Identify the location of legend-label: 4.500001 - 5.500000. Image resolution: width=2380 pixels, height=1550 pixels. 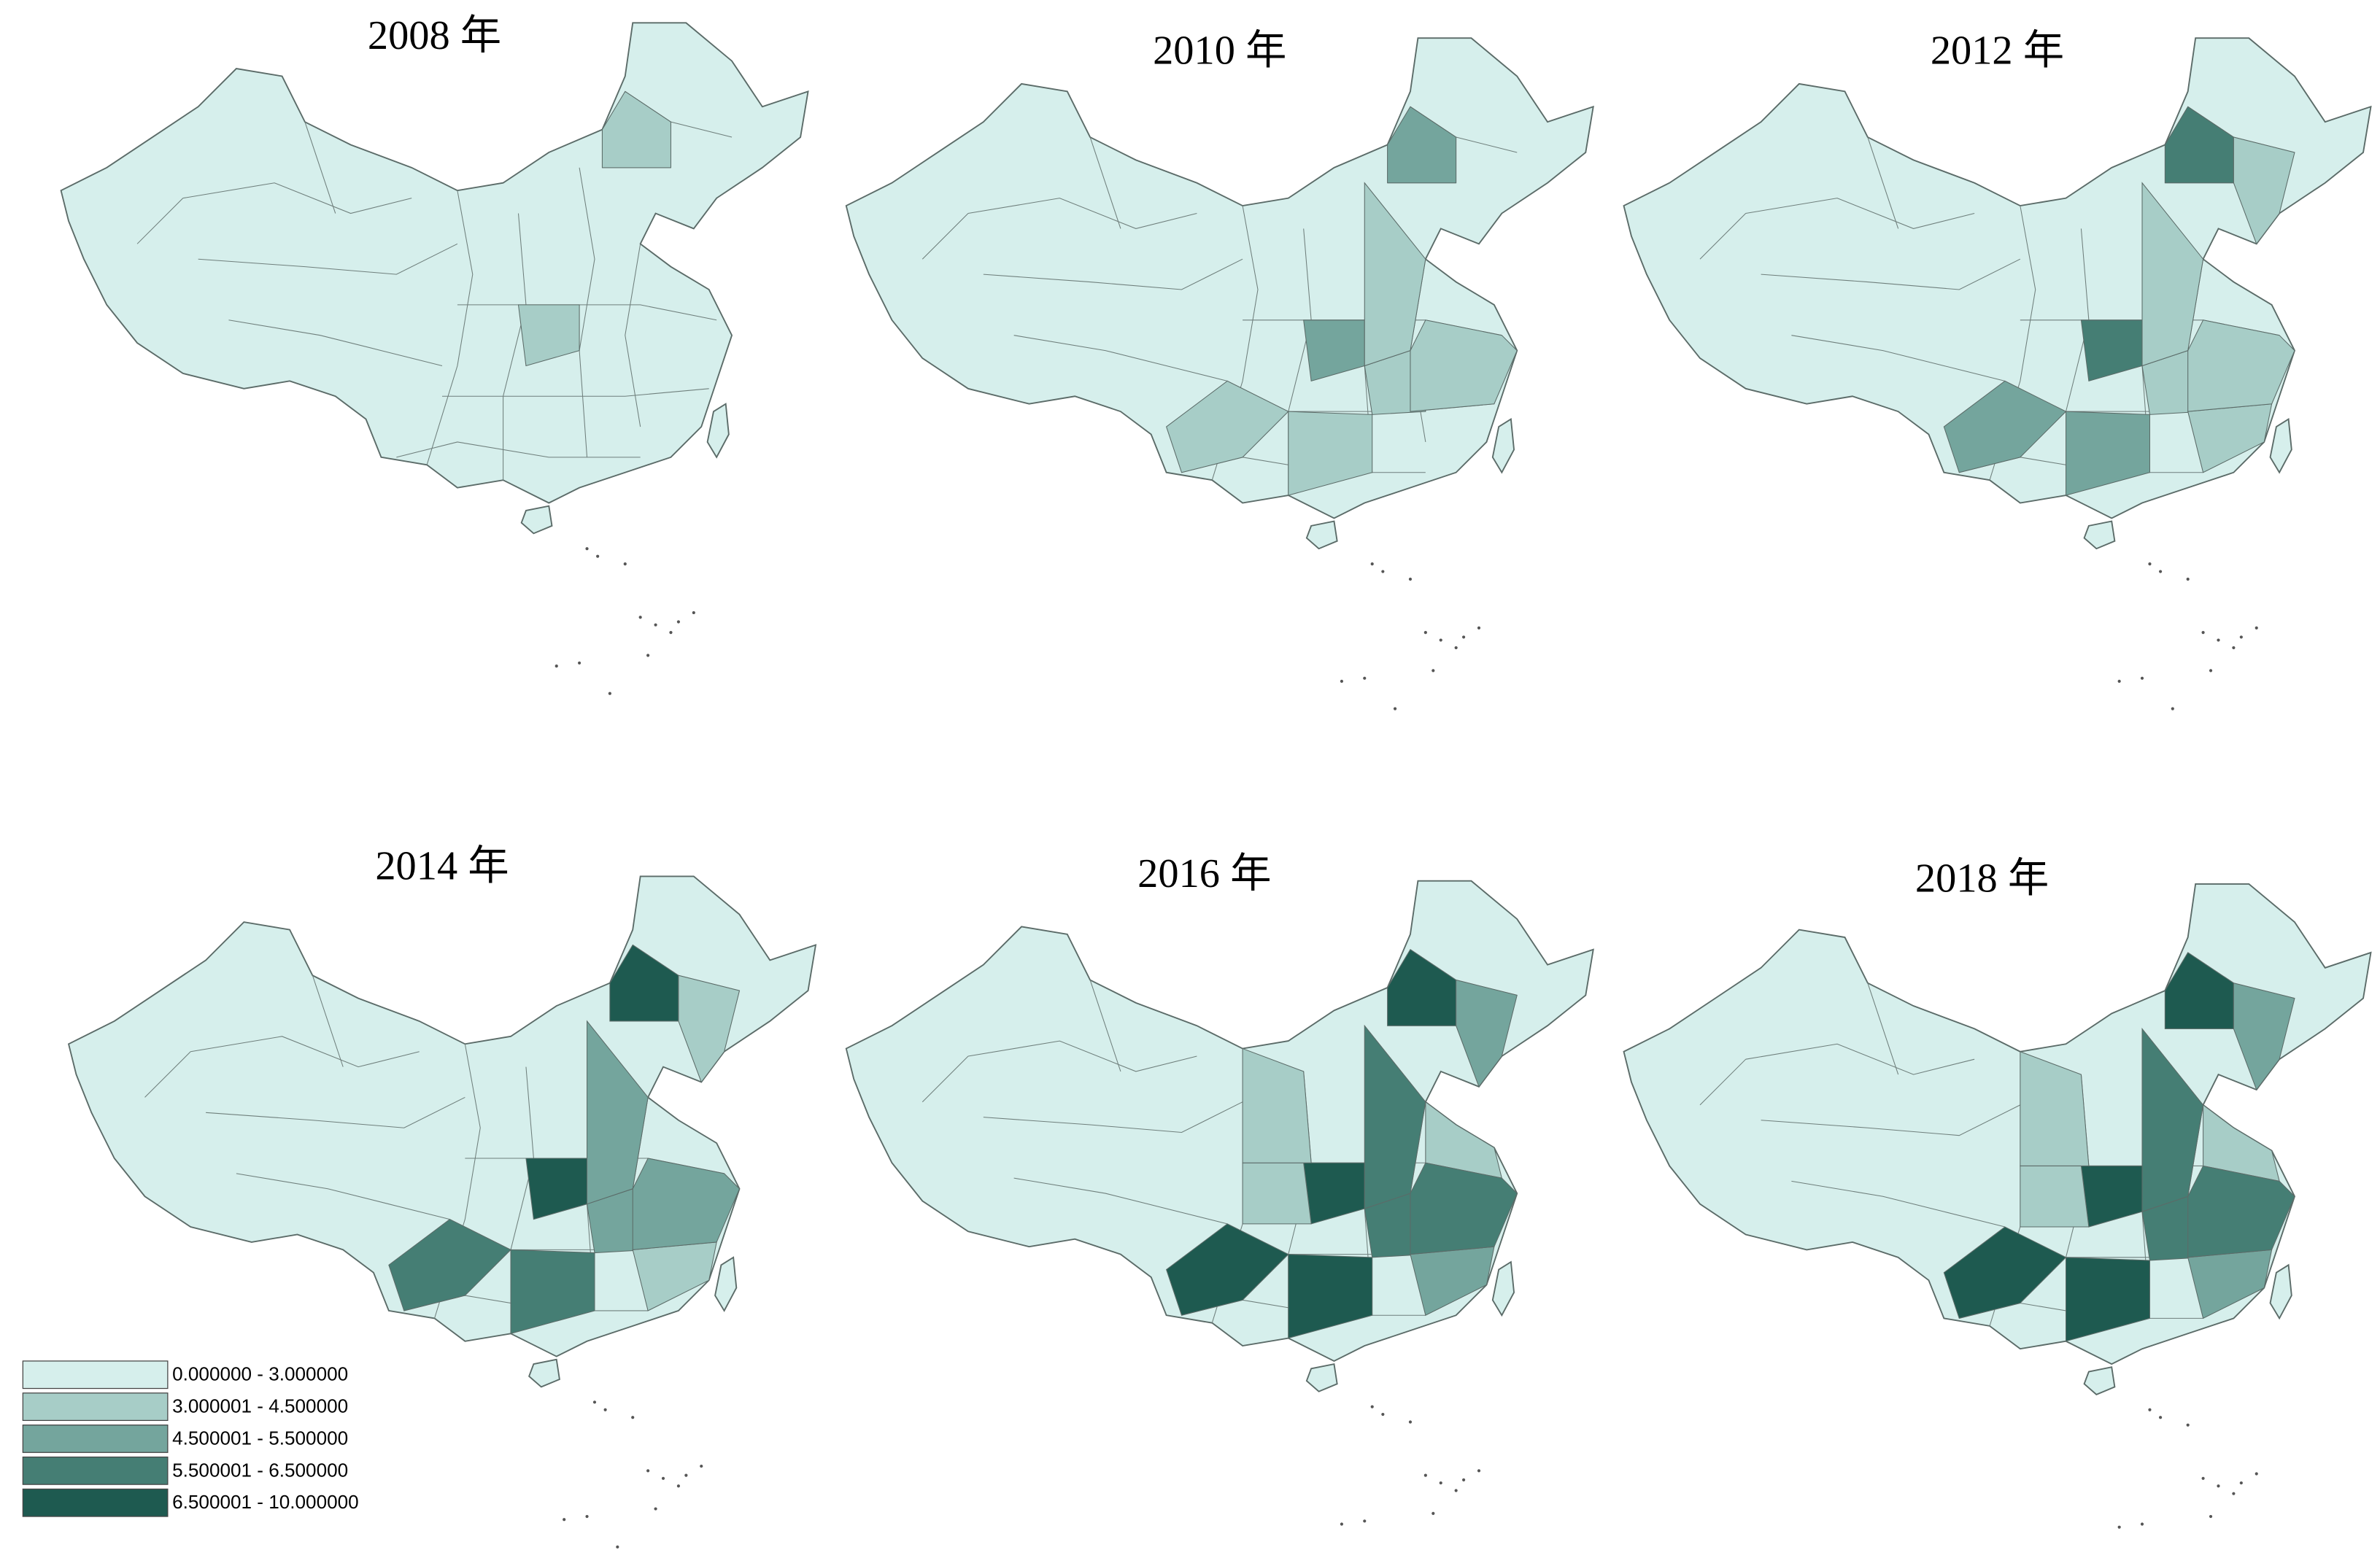
(260, 1438).